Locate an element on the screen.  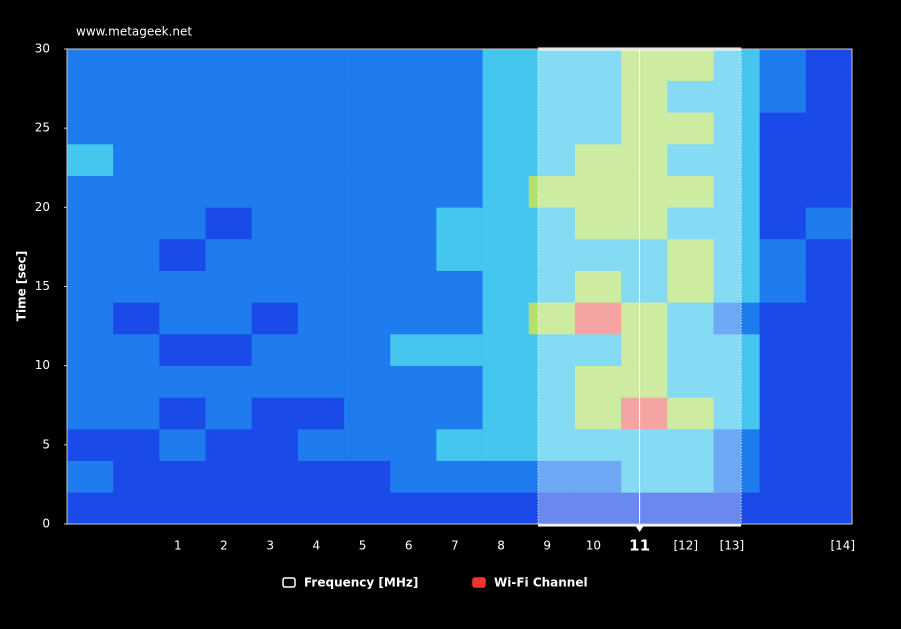
legend-label: Frequency [MHz] is located at coordinates (361, 583).